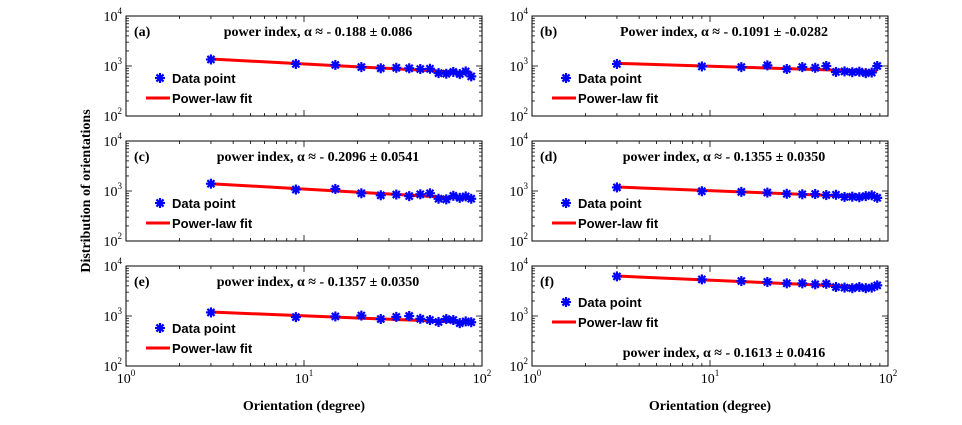 The width and height of the screenshot is (962, 425). What do you see at coordinates (724, 353) in the screenshot?
I see `power-index-annotation: power index, α ≈ - 0.1613 ± 0.0416` at bounding box center [724, 353].